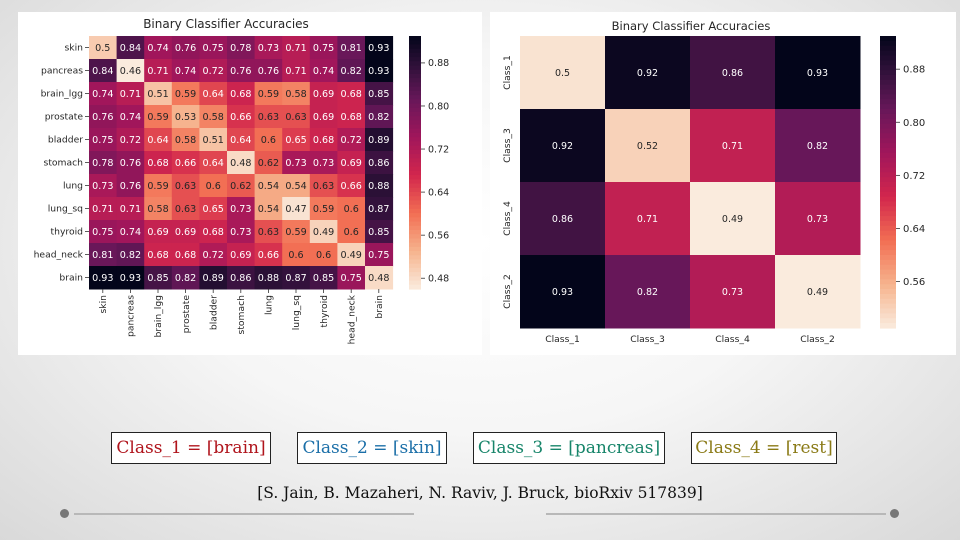 The image size is (960, 540). What do you see at coordinates (372, 448) in the screenshot?
I see `legend-class2: Class_2 = [skin]` at bounding box center [372, 448].